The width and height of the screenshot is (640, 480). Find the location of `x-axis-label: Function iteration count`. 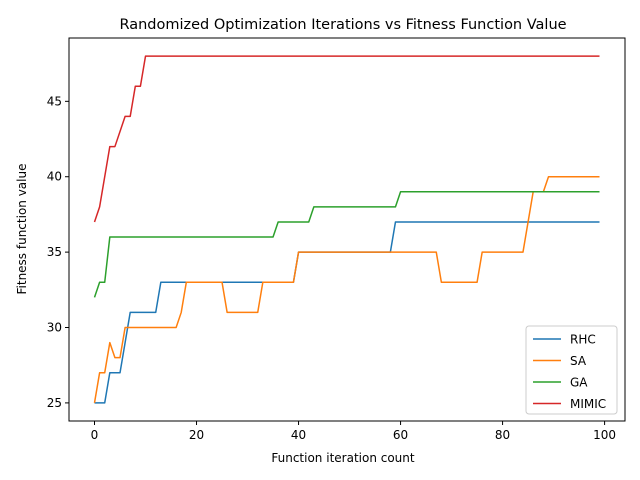

x-axis-label: Function iteration count is located at coordinates (343, 458).